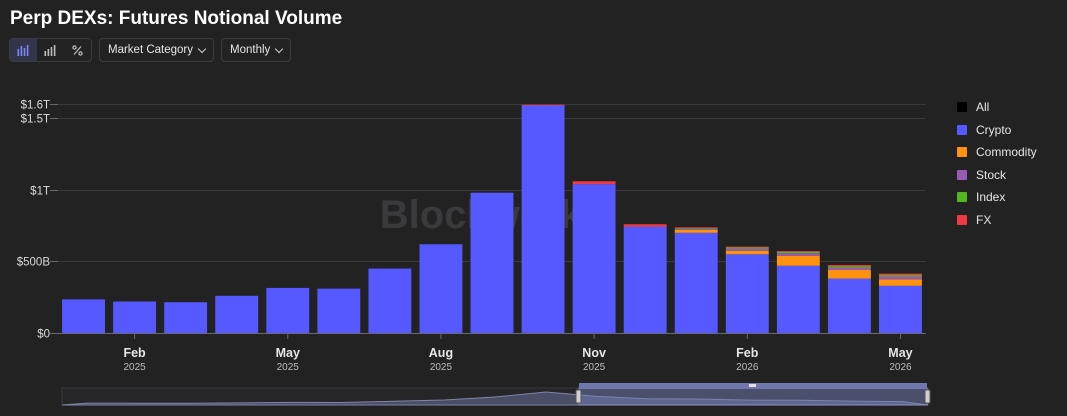 The image size is (1067, 416). I want to click on y-tick-label: $1T, so click(40, 192).